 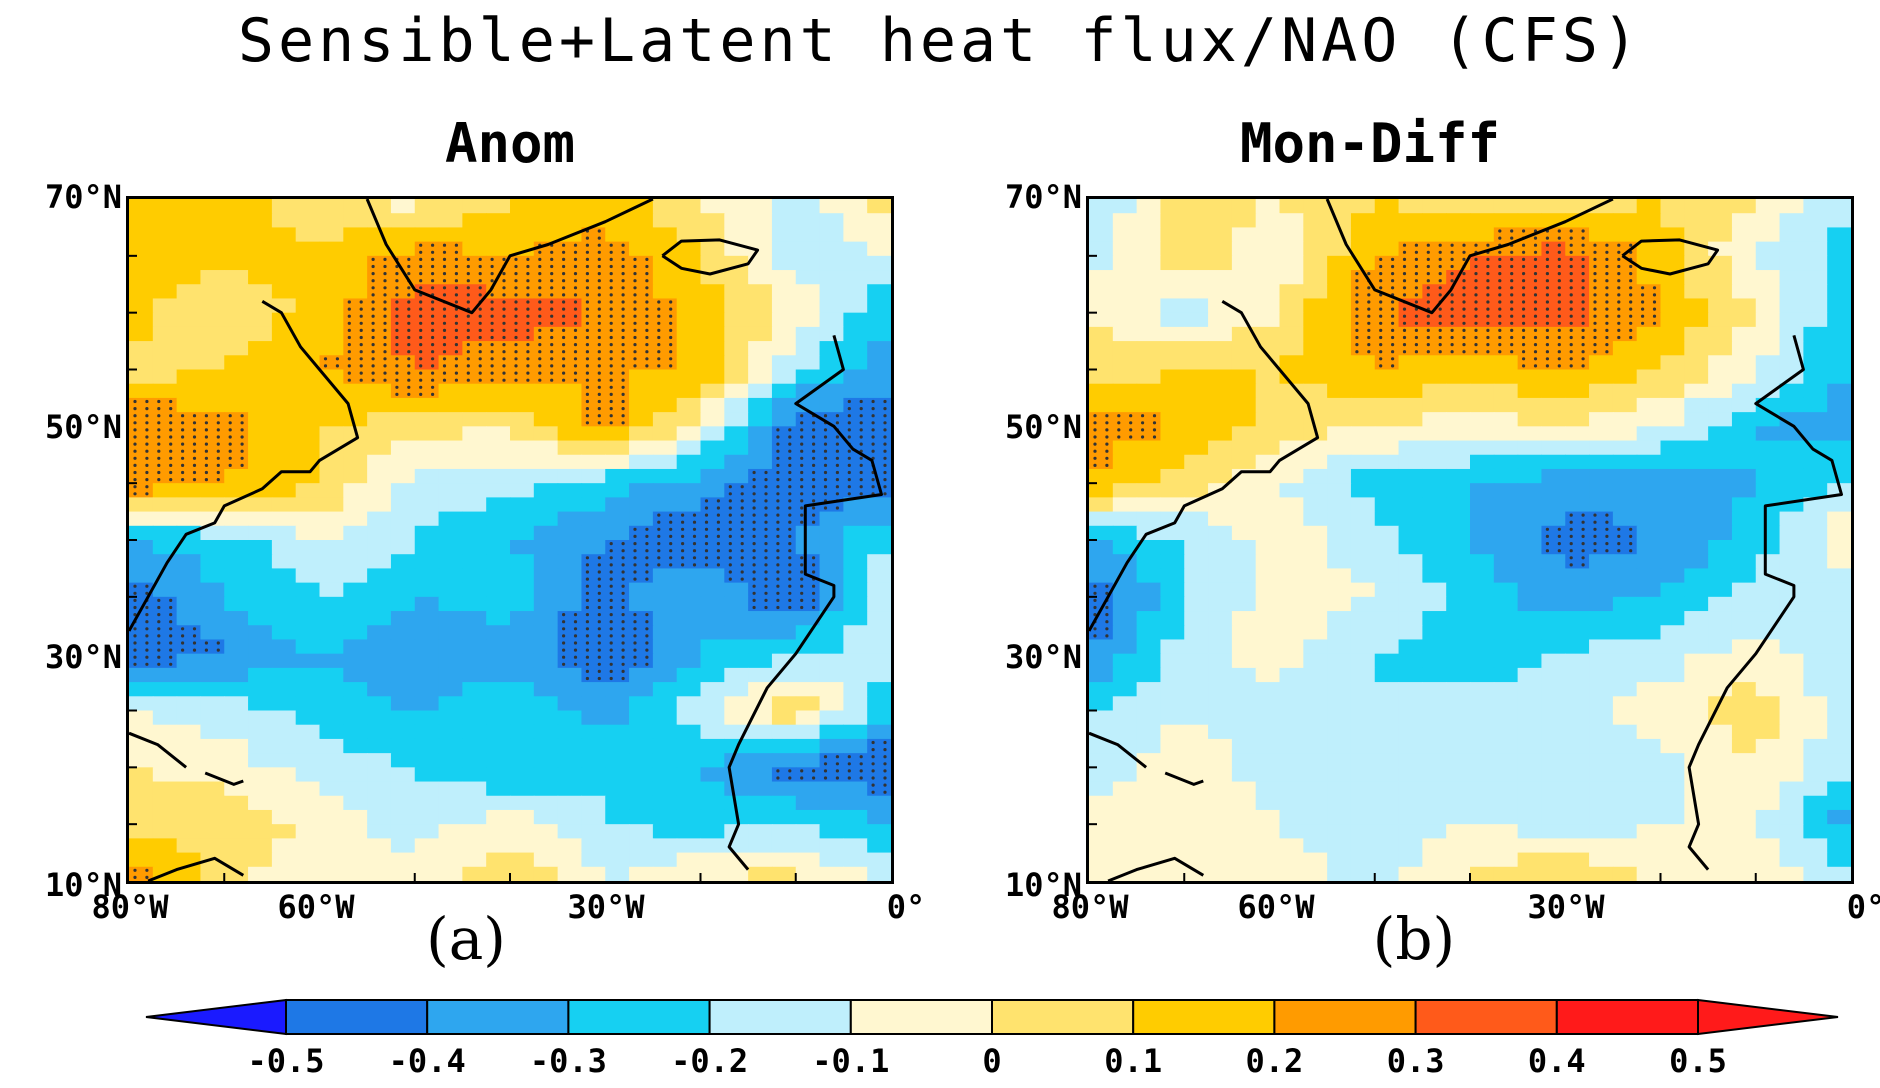 What do you see at coordinates (1414, 939) in the screenshot?
I see `panel-b-label: (b)` at bounding box center [1414, 939].